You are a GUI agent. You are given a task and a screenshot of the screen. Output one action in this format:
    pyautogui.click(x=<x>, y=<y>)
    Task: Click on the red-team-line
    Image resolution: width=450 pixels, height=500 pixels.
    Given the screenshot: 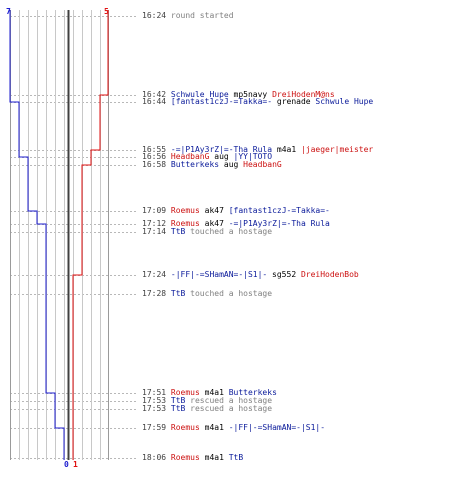 What is the action you would take?
    pyautogui.click(x=90, y=235)
    